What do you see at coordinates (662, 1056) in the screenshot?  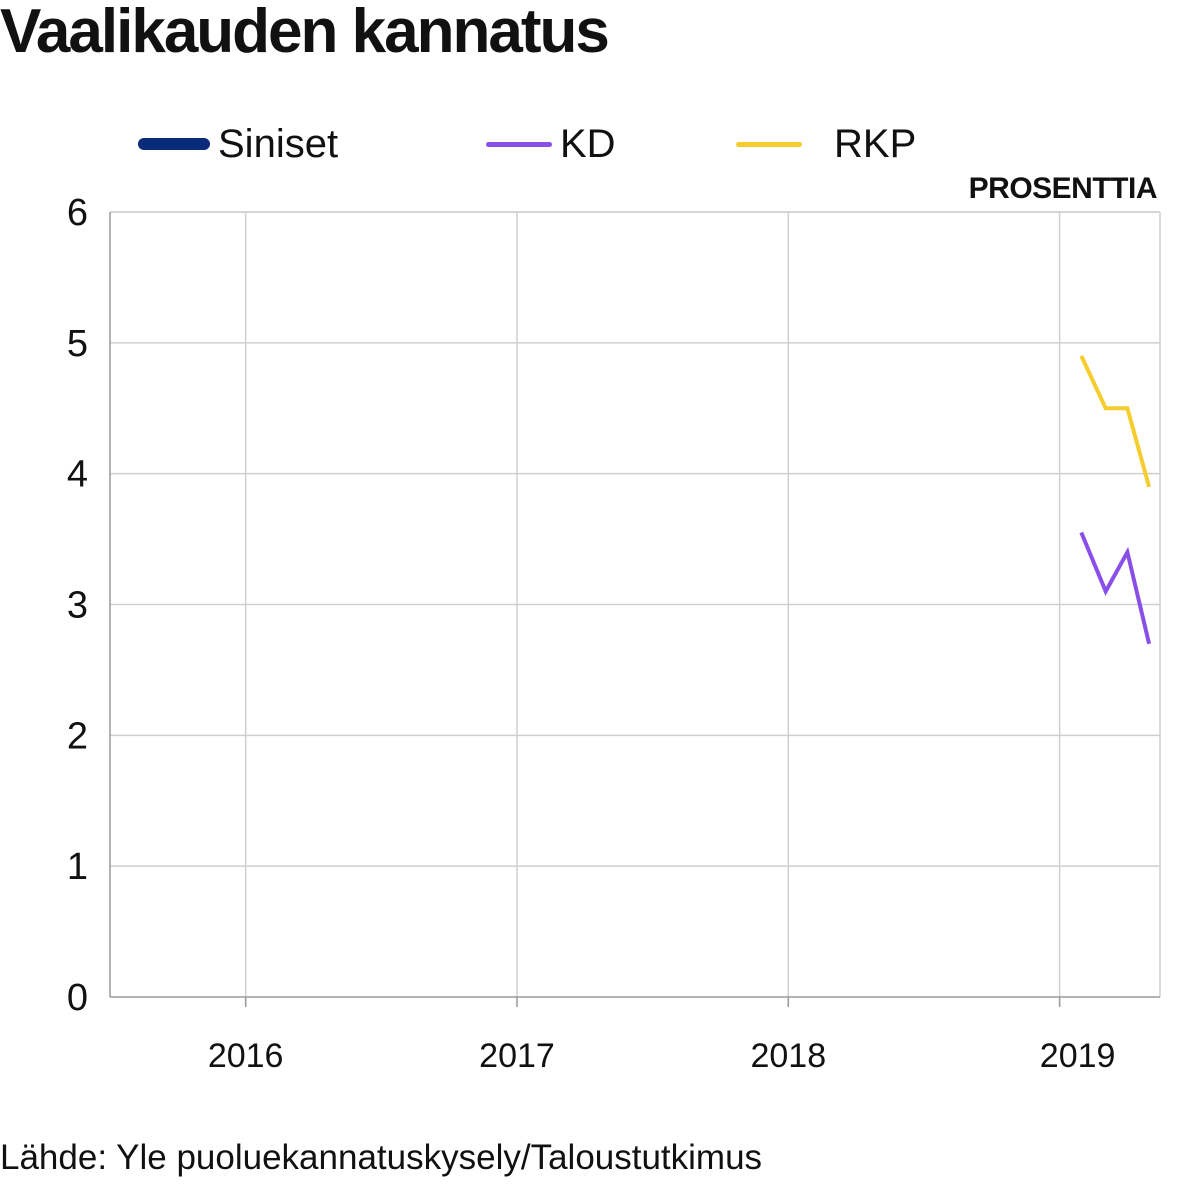 I see `x-tick-labels: 2016 2017 2018 2019` at bounding box center [662, 1056].